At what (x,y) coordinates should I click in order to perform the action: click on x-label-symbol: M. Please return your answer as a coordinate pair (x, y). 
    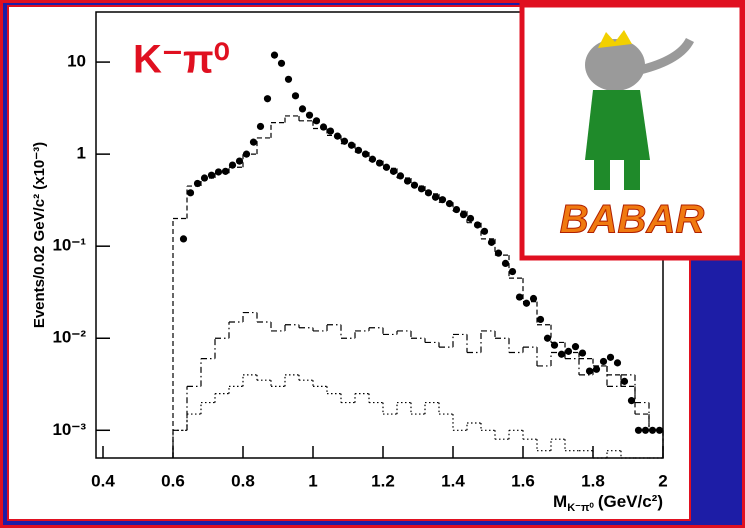
    Looking at the image, I should click on (560, 501).